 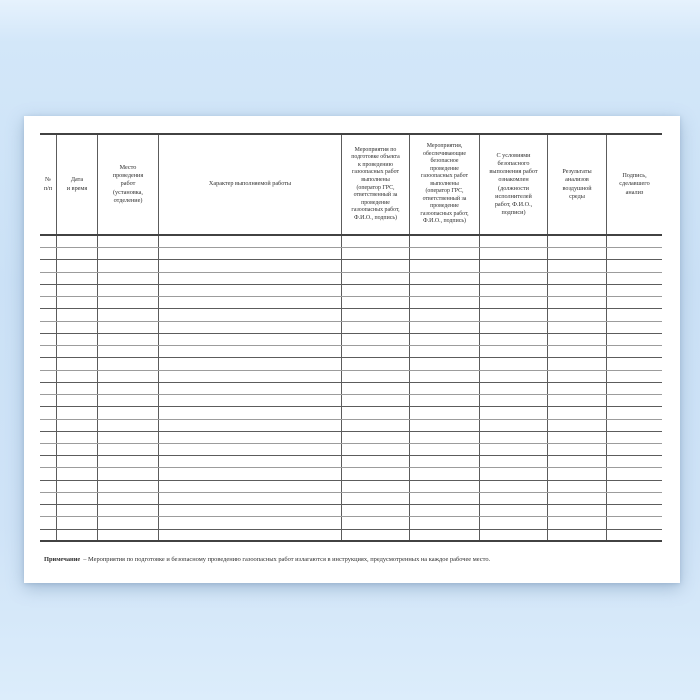 What do you see at coordinates (62, 559) in the screenshot?
I see `note-label: Примечание` at bounding box center [62, 559].